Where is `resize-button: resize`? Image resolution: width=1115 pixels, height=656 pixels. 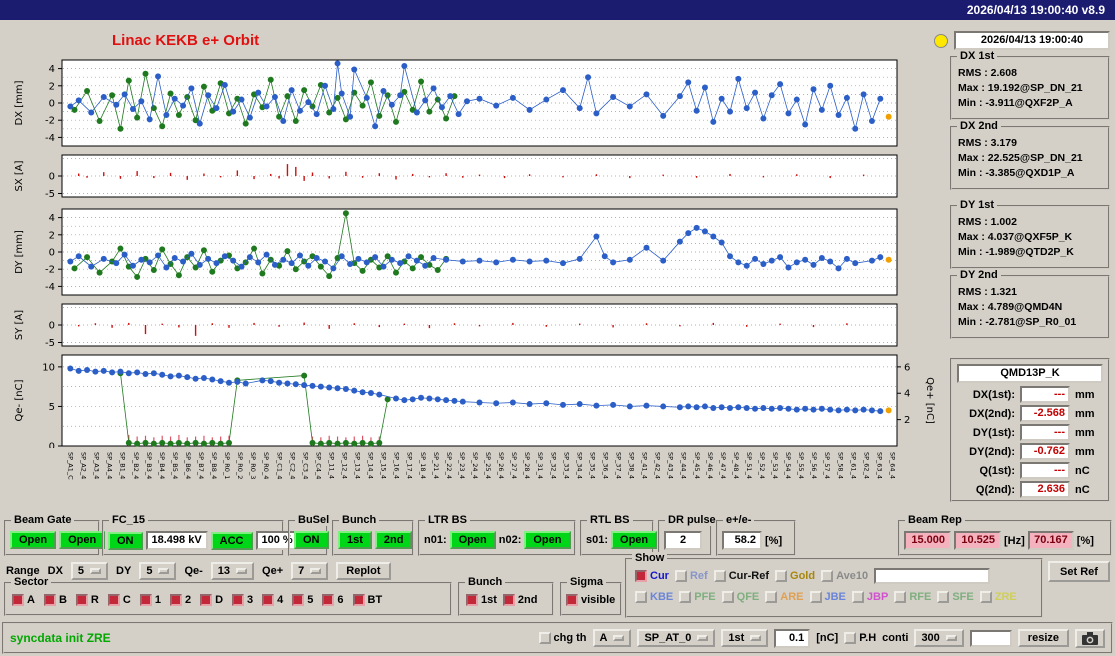 resize-button: resize is located at coordinates (1043, 638).